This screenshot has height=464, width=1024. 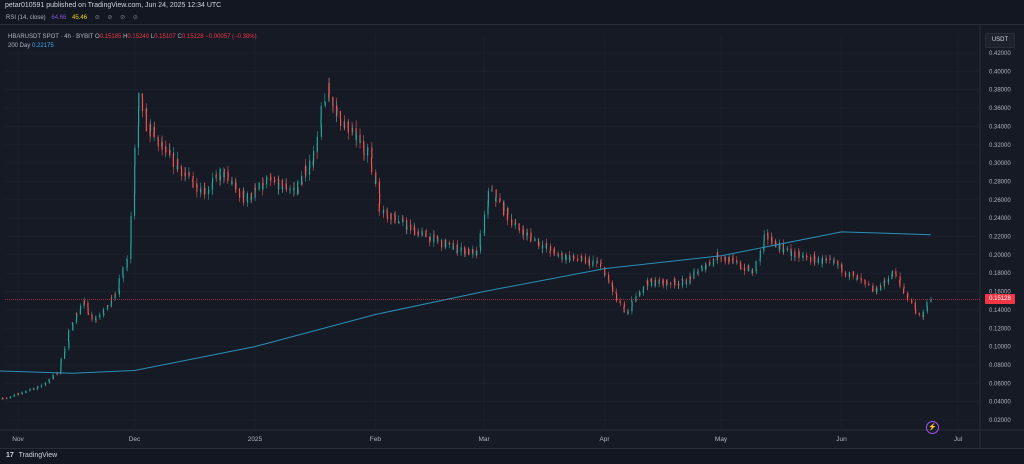 What do you see at coordinates (26, 18) in the screenshot?
I see `rsi-label: RSI (14, close)` at bounding box center [26, 18].